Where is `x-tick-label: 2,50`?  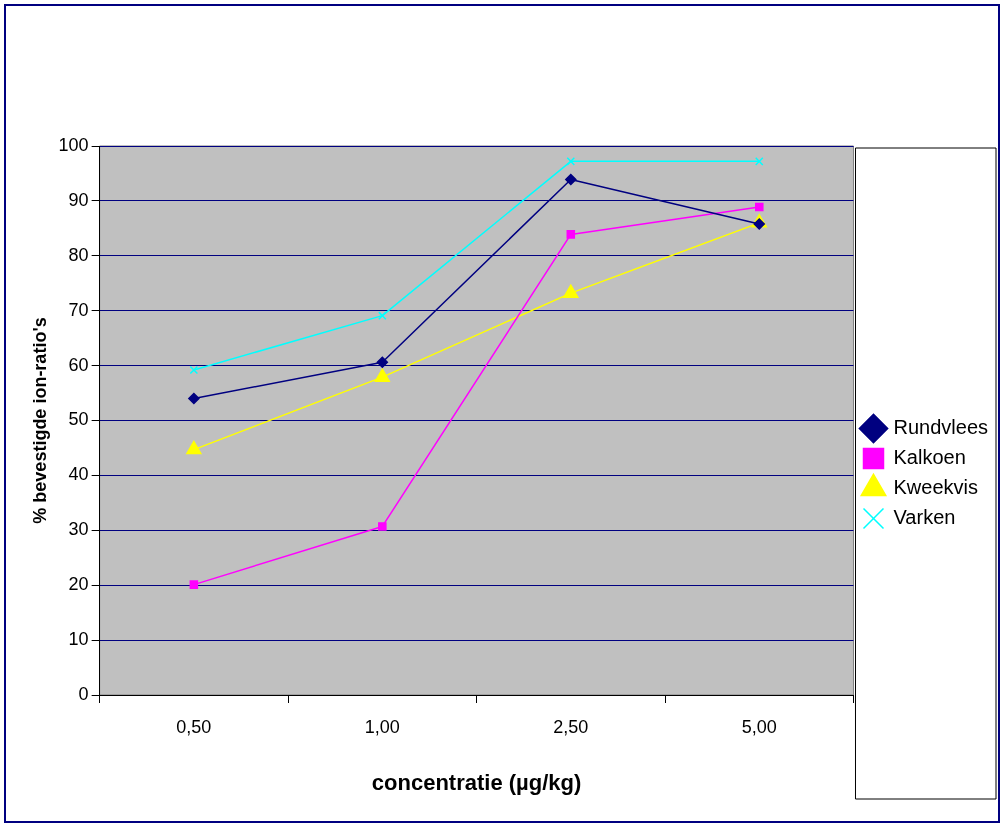 x-tick-label: 2,50 is located at coordinates (571, 726).